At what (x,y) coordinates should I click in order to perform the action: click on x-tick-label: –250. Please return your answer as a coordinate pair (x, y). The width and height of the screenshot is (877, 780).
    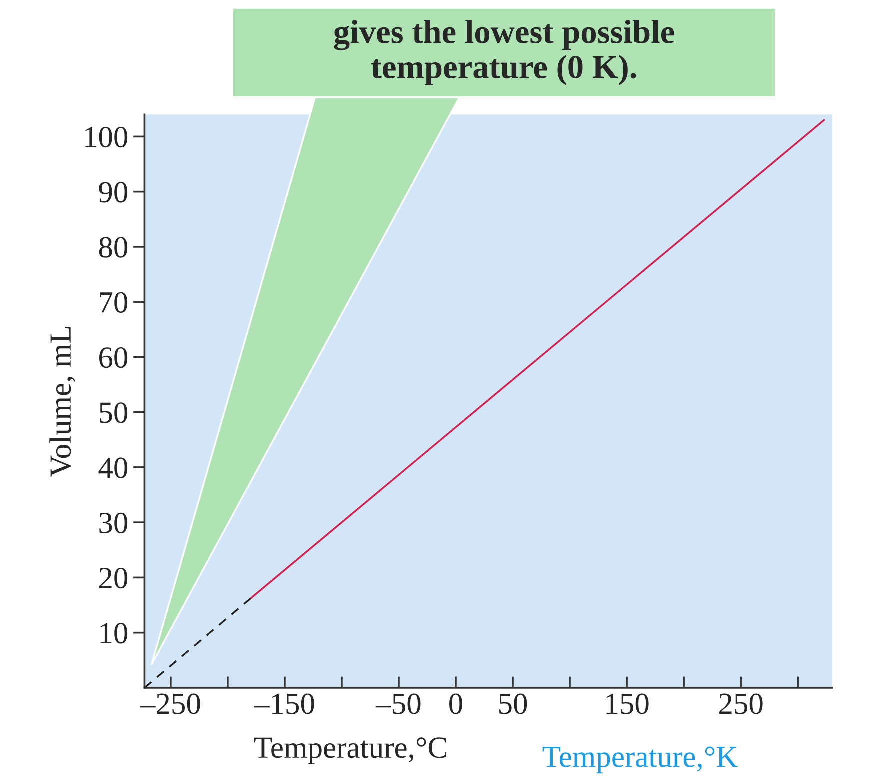
    Looking at the image, I should click on (170, 704).